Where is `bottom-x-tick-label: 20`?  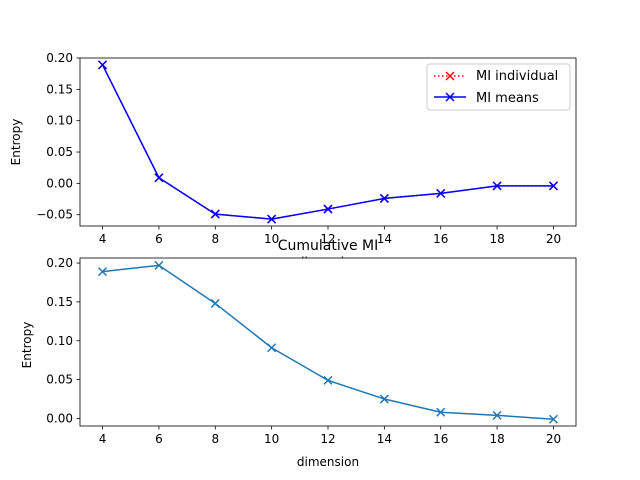 bottom-x-tick-label: 20 is located at coordinates (553, 439).